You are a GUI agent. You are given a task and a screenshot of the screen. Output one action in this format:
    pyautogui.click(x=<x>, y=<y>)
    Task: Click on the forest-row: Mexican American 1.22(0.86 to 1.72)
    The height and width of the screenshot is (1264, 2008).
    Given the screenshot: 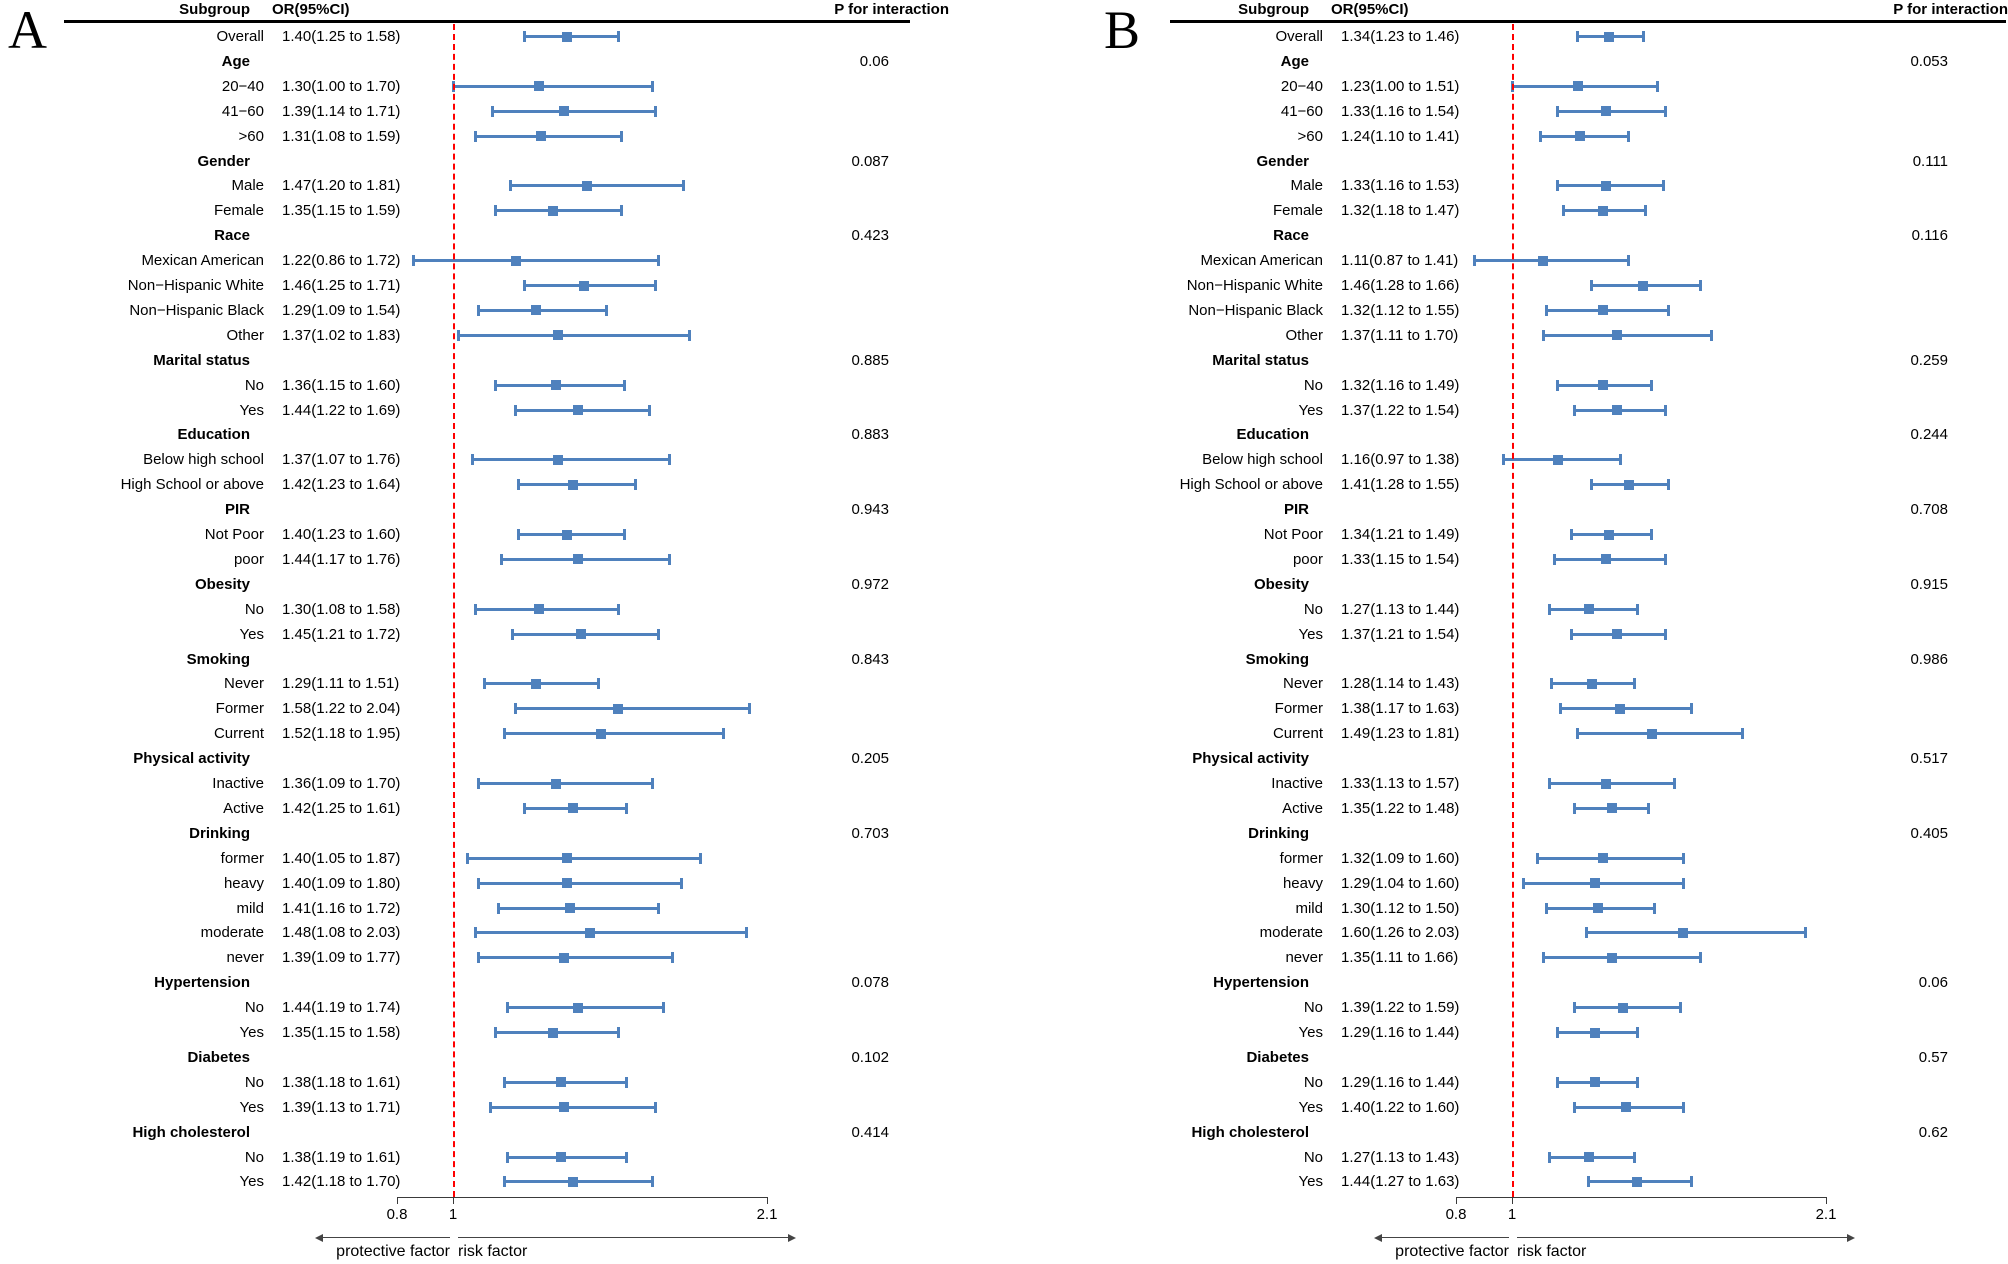 What is the action you would take?
    pyautogui.click(x=502, y=260)
    